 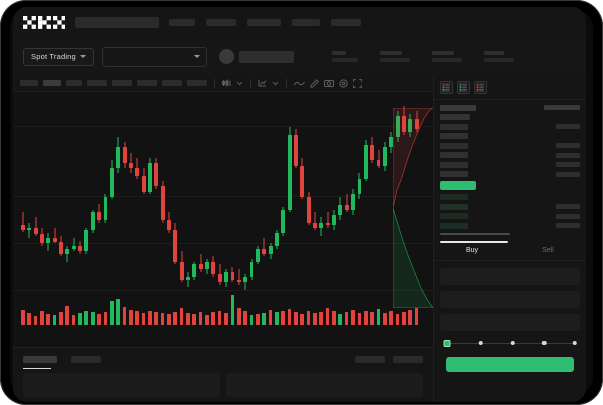 I want to click on timeframe-1h, so click(x=97, y=83).